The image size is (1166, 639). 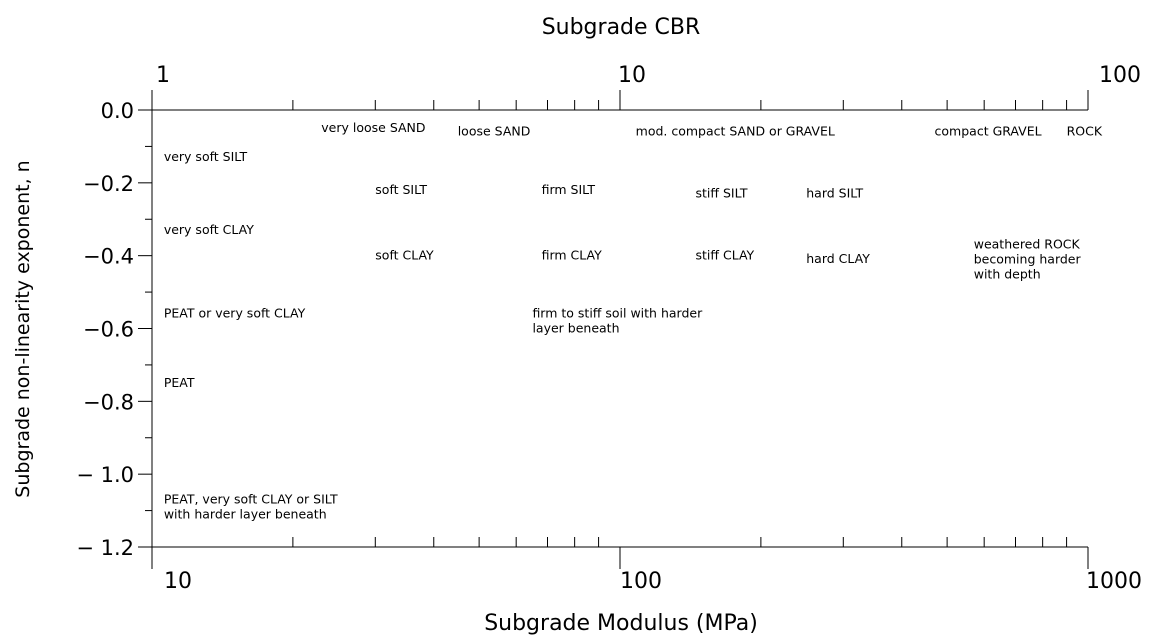 I want to click on soil-label-line: layer beneath, so click(x=575, y=328).